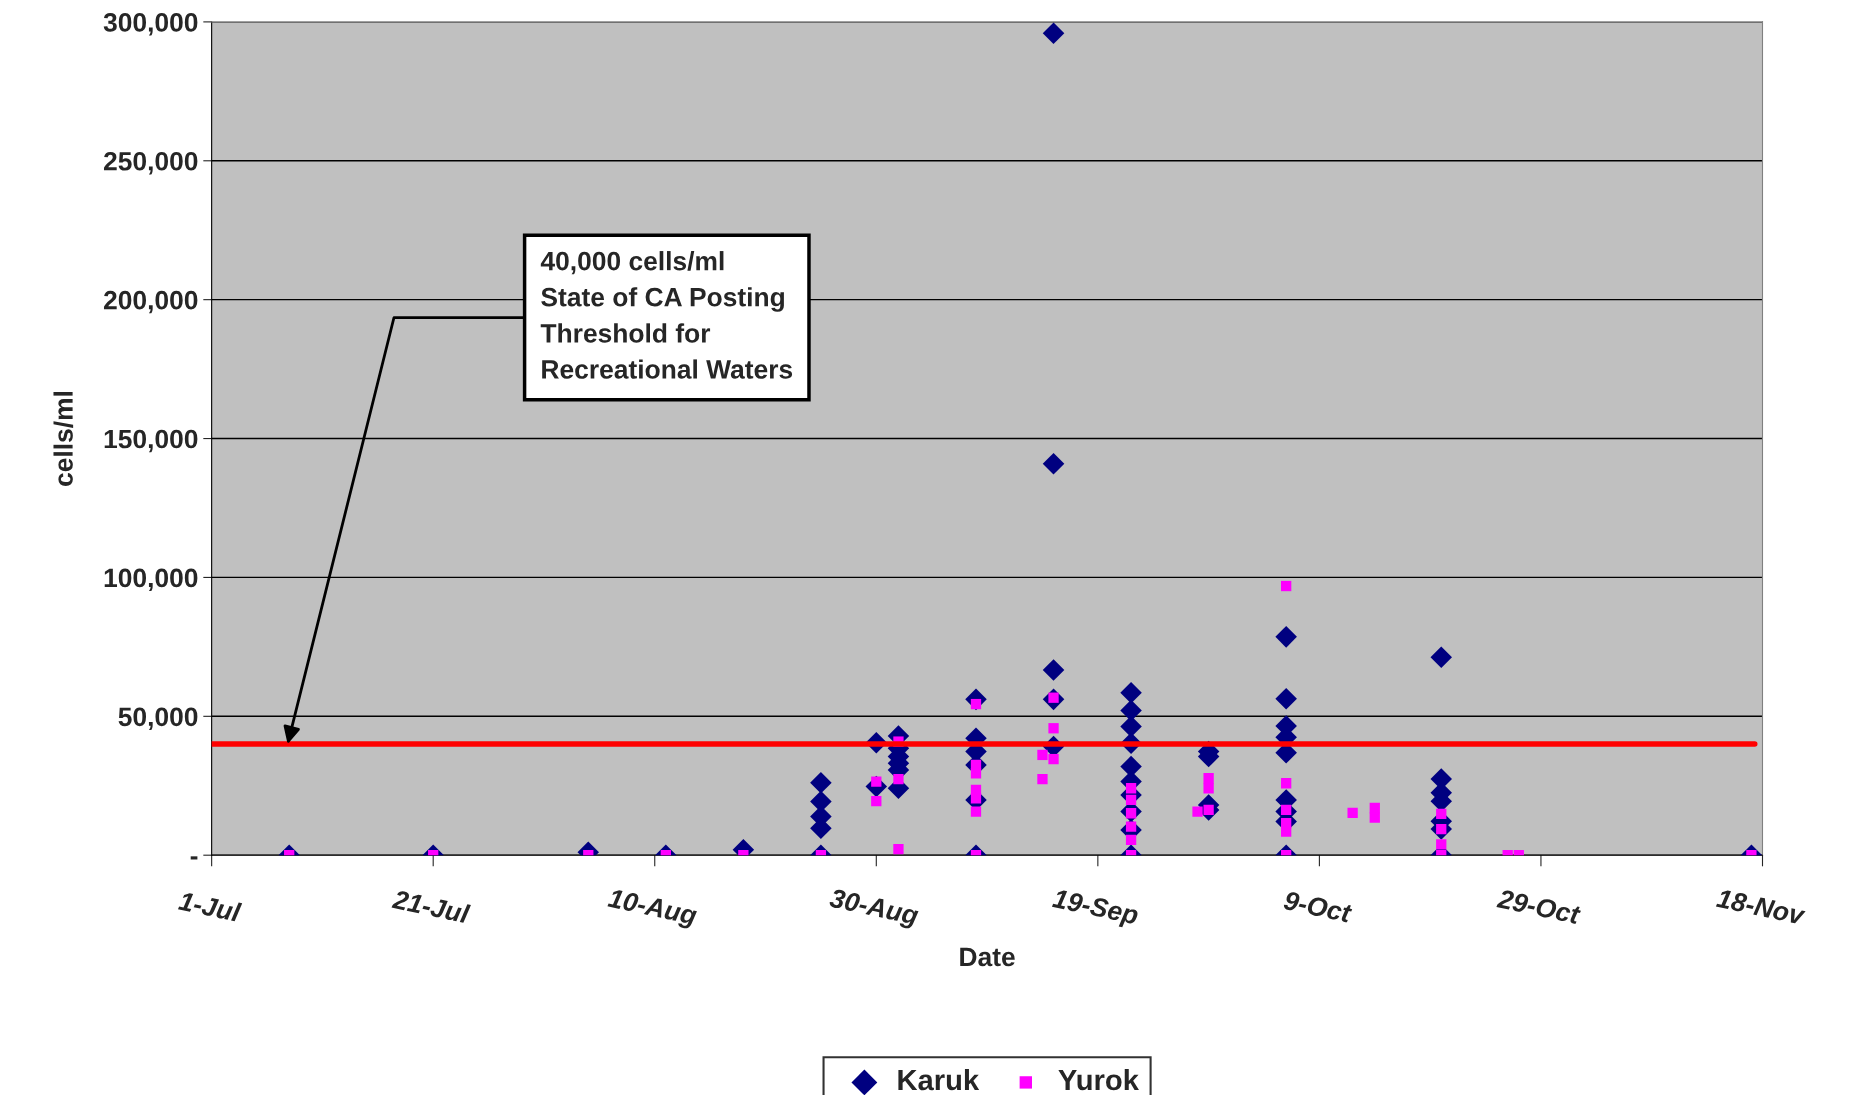  Describe the element at coordinates (158, 718) in the screenshot. I see `y-tick-label: 50,000` at that location.